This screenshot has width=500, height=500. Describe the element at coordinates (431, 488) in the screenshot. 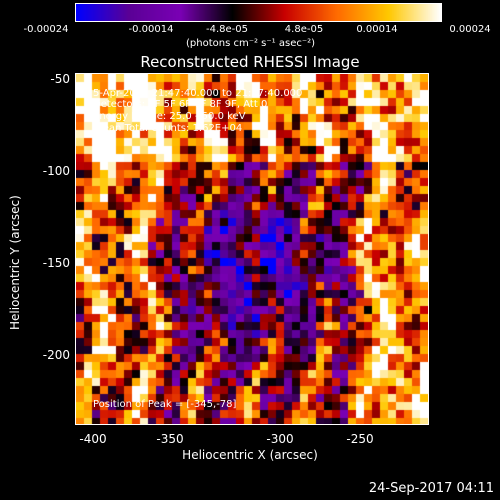

I see `render-timestamp: 24-Sep-2017 04:11` at that location.